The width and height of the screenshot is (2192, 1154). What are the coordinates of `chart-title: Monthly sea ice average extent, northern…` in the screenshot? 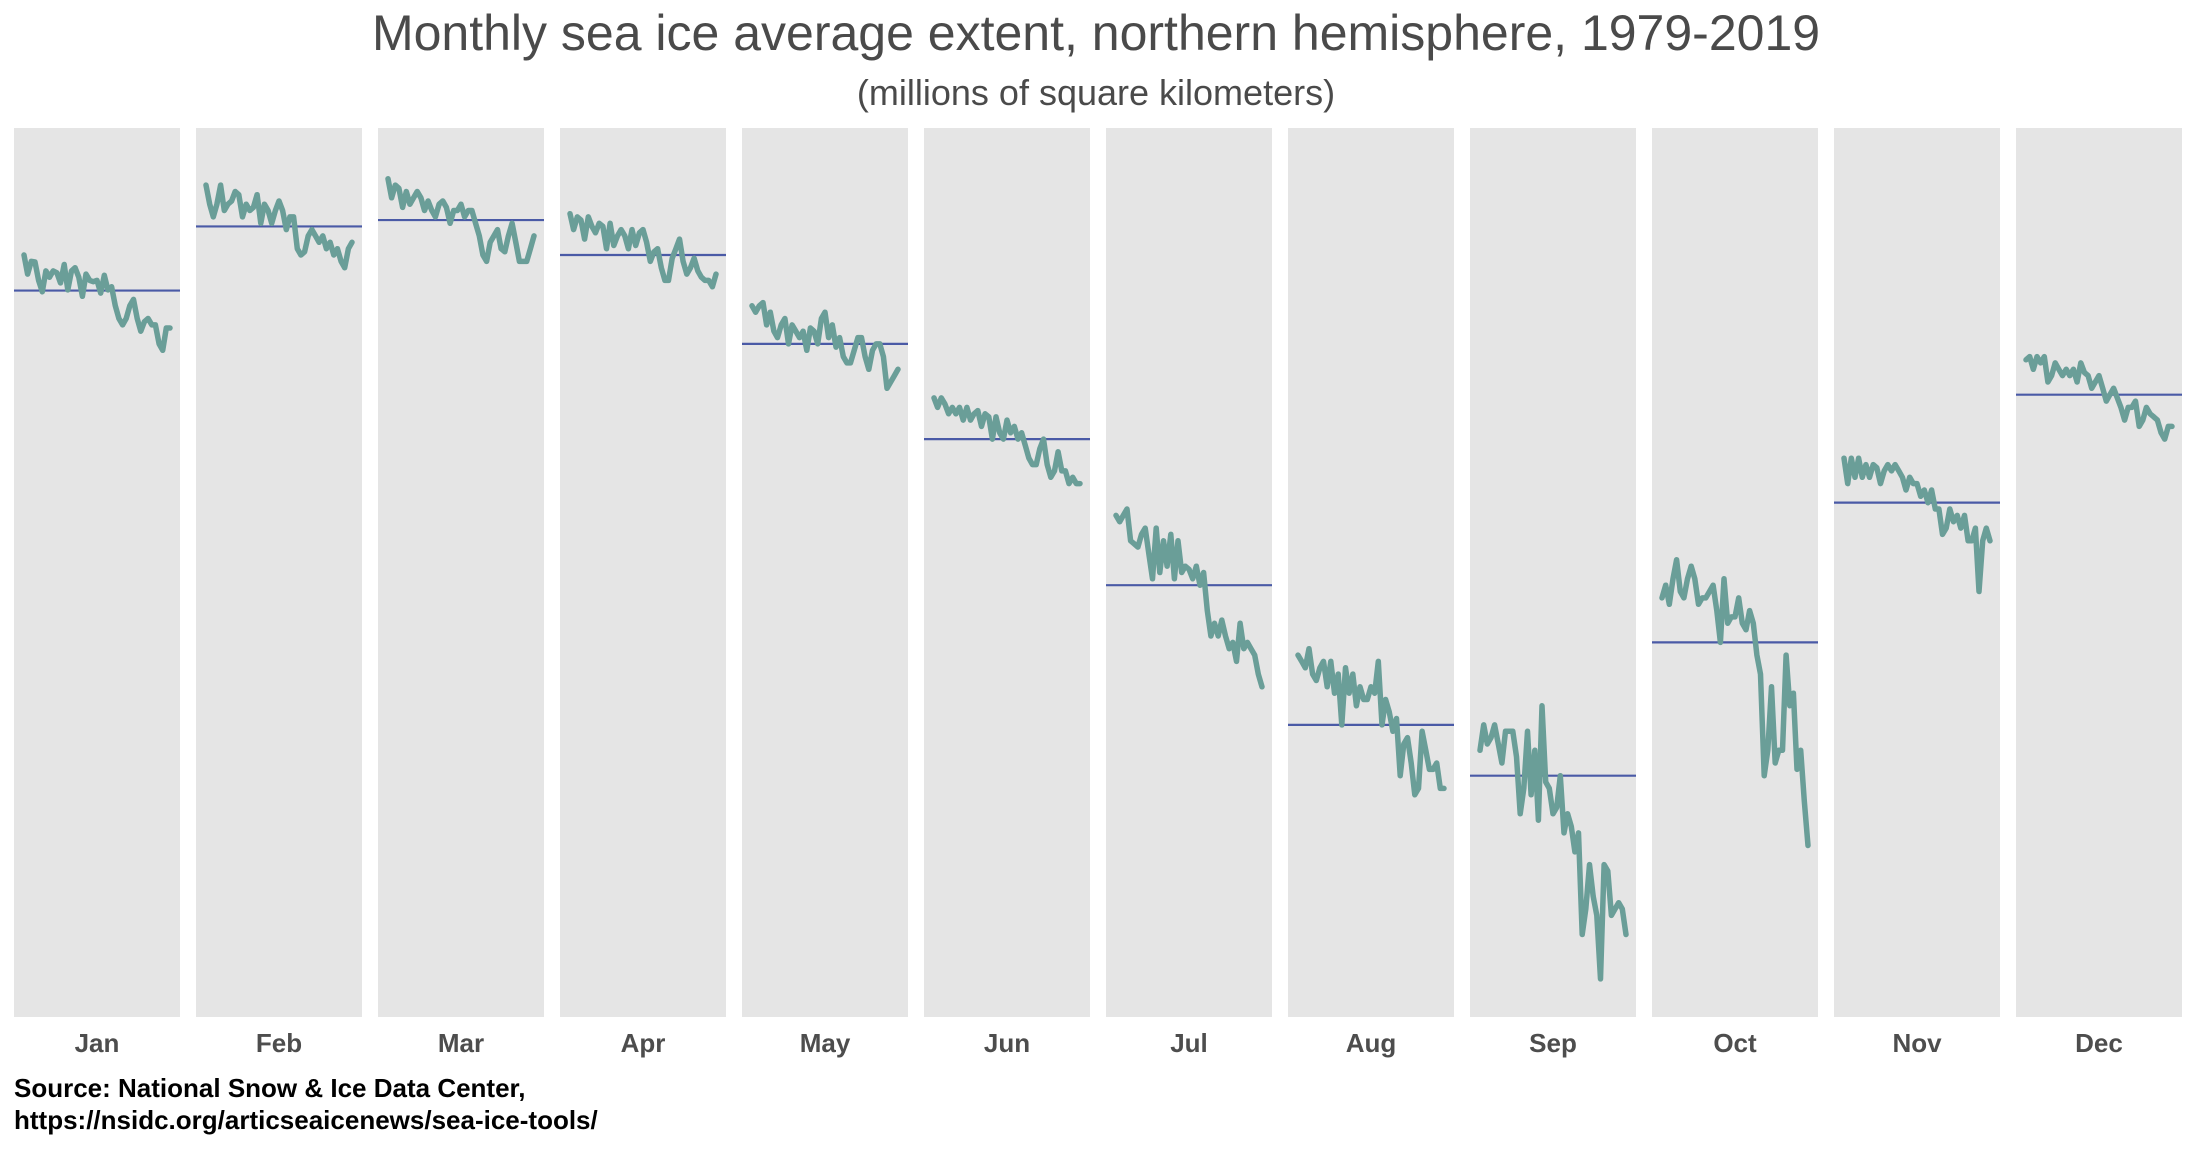 It's located at (1096, 33).